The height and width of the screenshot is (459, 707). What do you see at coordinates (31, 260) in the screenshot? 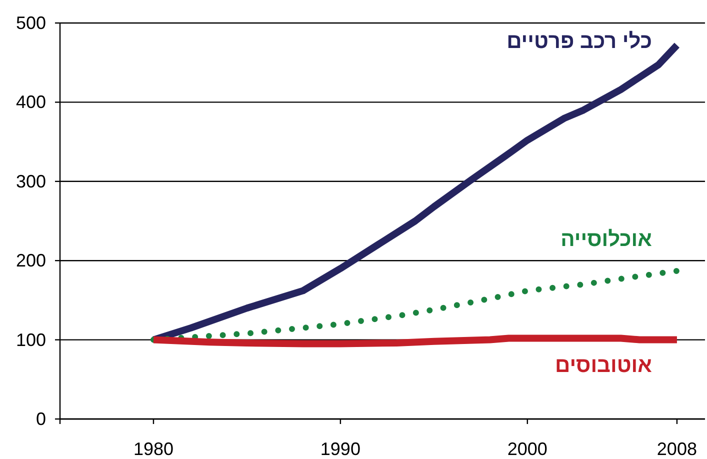
I see `y-tick-label: 200` at bounding box center [31, 260].